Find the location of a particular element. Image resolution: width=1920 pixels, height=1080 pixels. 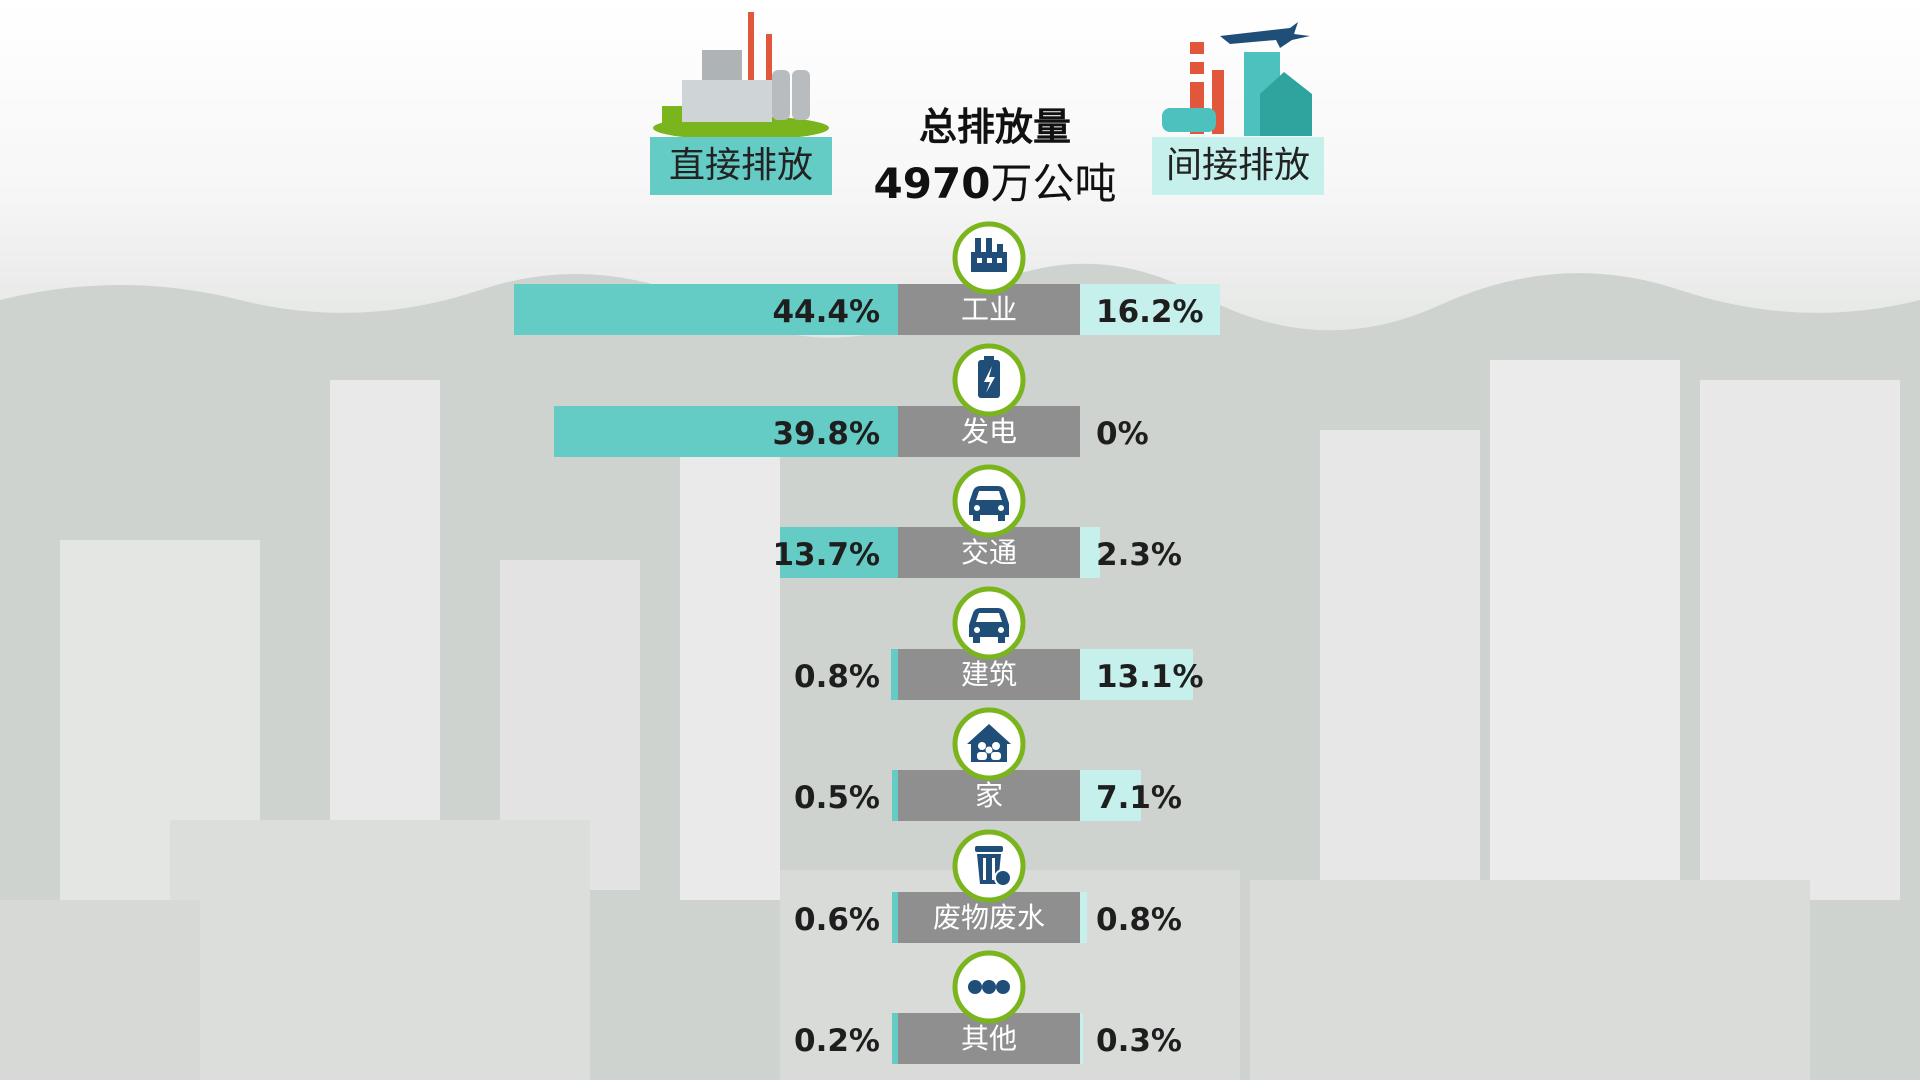

city-transport-illustration is located at coordinates (1237, 79).